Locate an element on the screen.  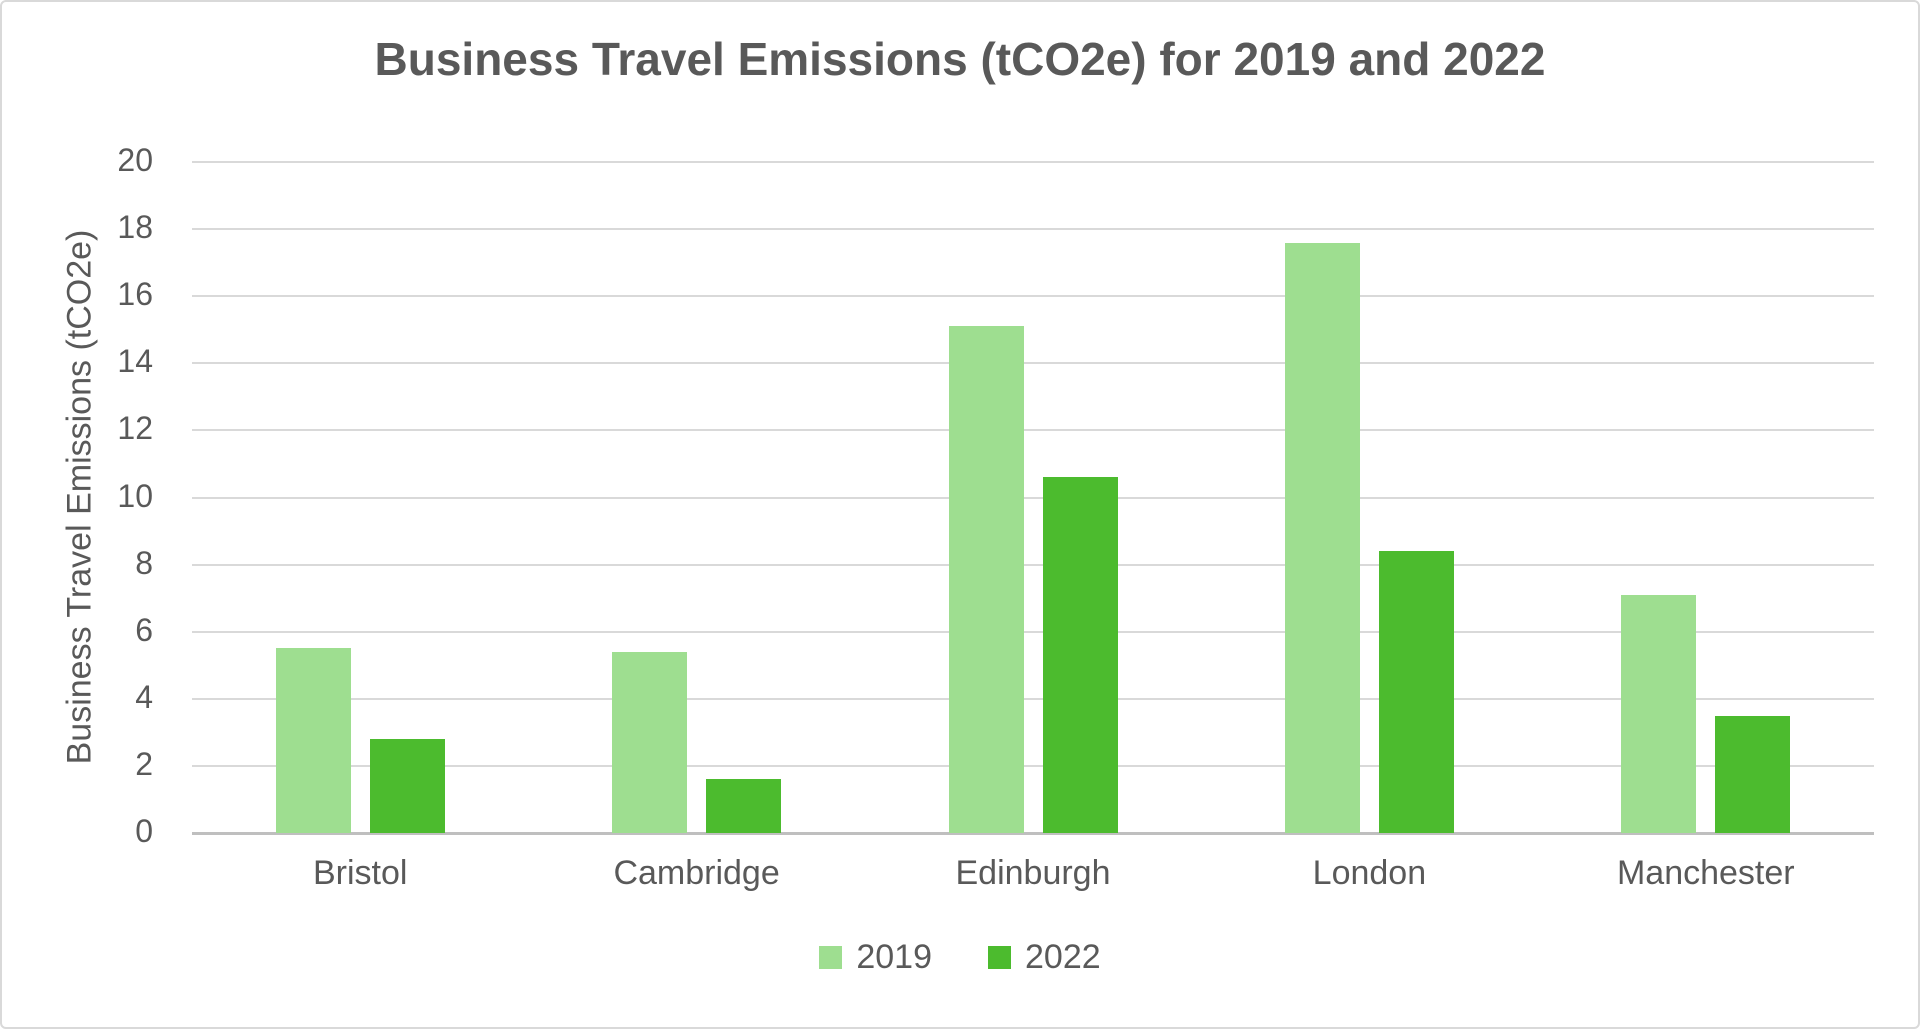
bar-2019-london is located at coordinates (1322, 537).